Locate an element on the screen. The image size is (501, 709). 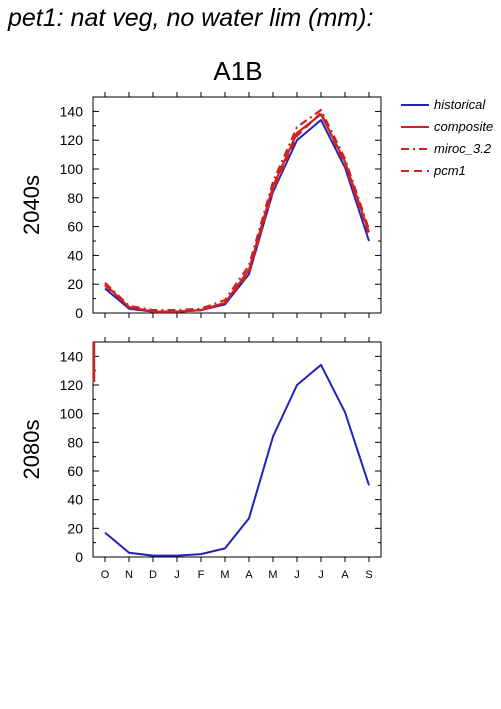
legend-label-historical: historical is located at coordinates (460, 104).